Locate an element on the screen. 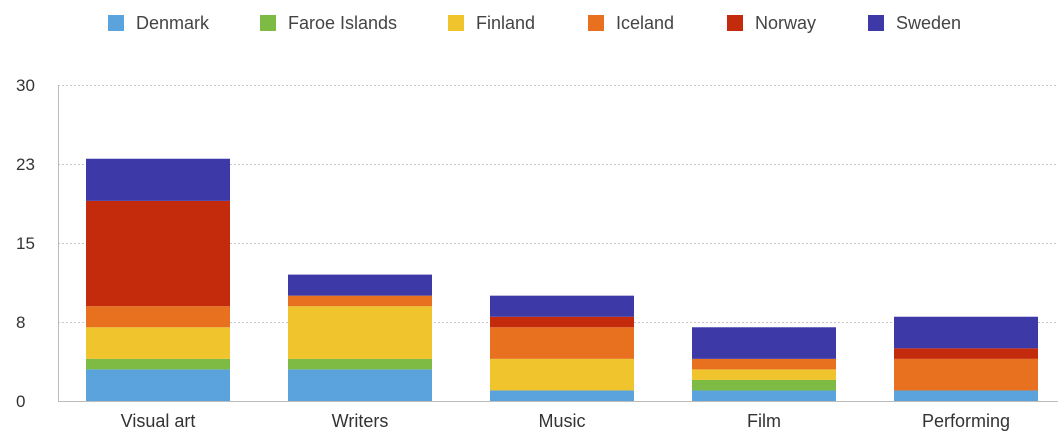 This screenshot has height=432, width=1058. legend-item-denmark: Denmark is located at coordinates (158, 23).